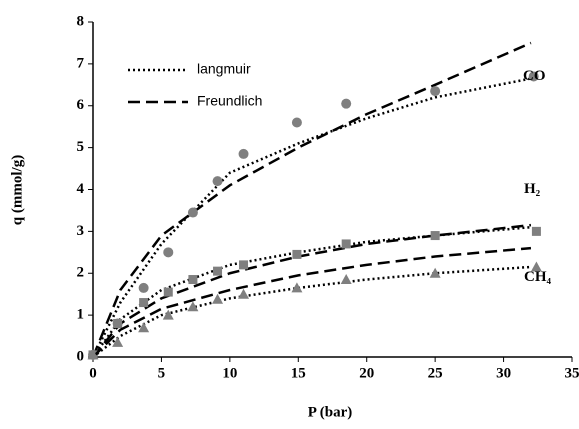 The width and height of the screenshot is (579, 429). I want to click on series-label: CH₄, so click(538, 277).